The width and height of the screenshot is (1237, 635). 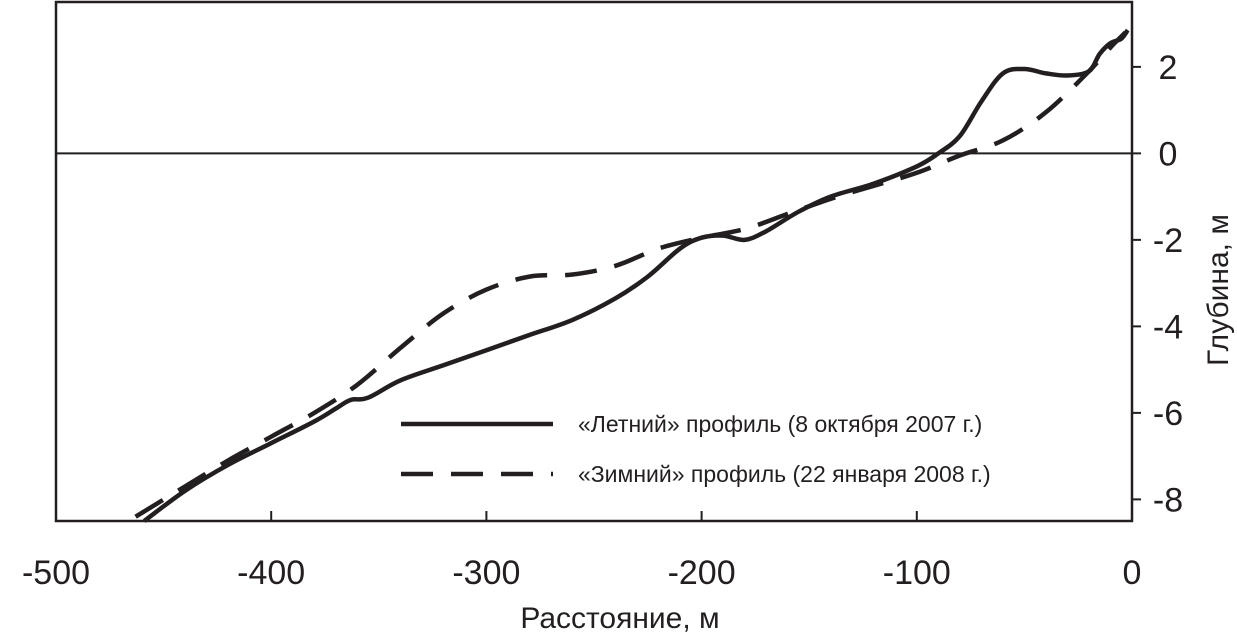 What do you see at coordinates (486, 573) in the screenshot?
I see `x-tick-label: -300` at bounding box center [486, 573].